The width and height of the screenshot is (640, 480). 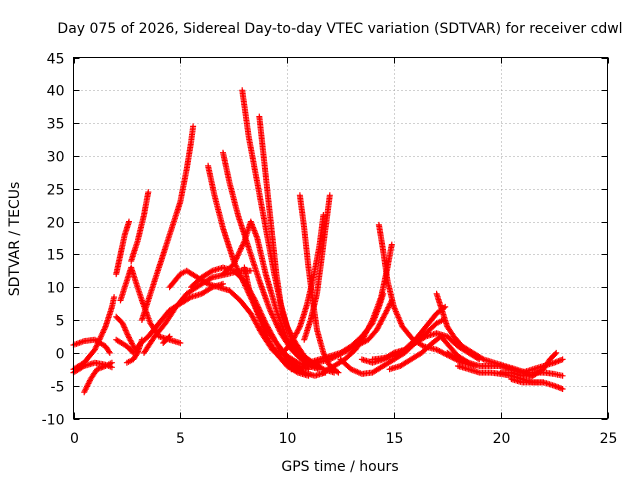 What do you see at coordinates (60, 355) in the screenshot?
I see `y-tick-label: 0` at bounding box center [60, 355].